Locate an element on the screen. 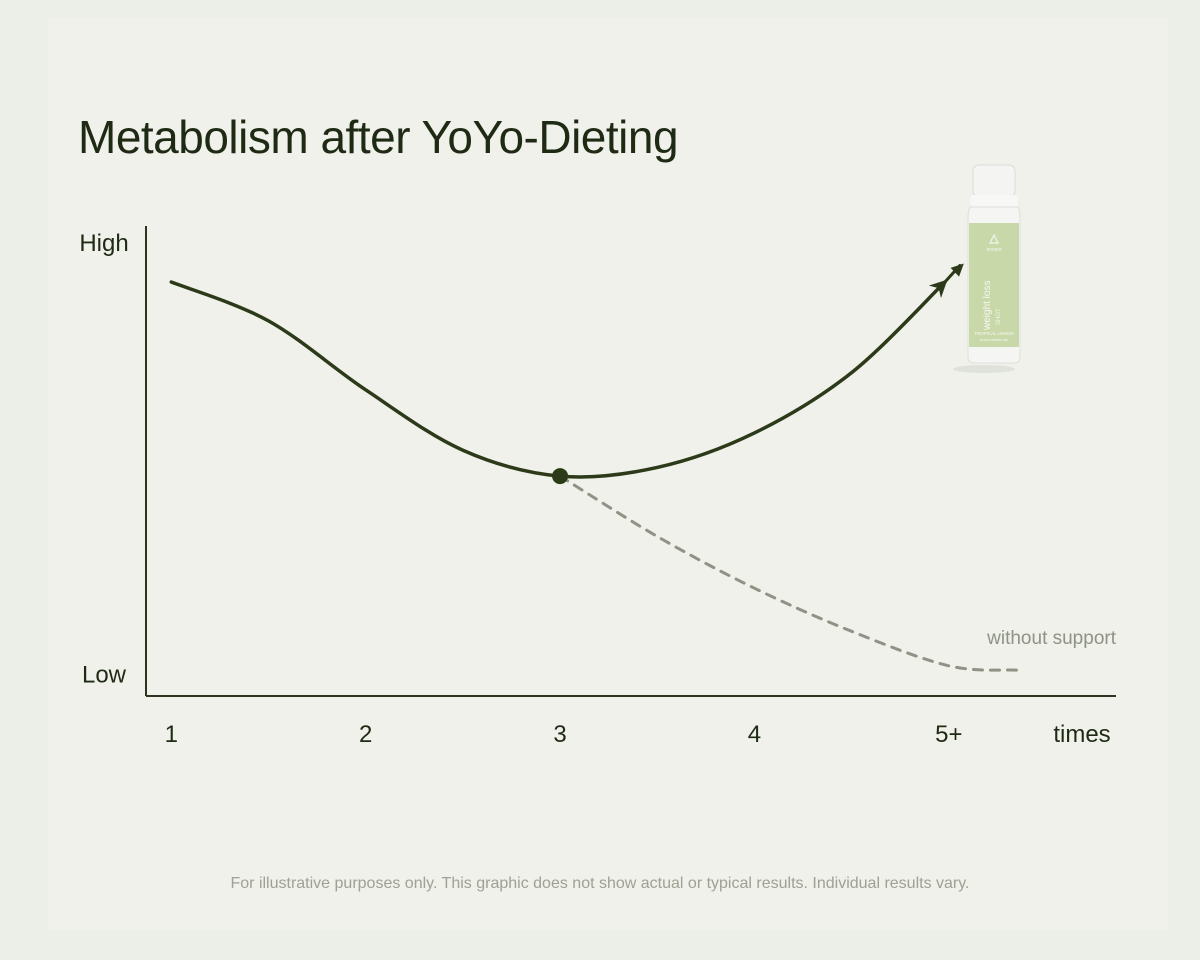 Image resolution: width=1200 pixels, height=960 pixels. x-tick-labels: 1 2 3 4 5+ is located at coordinates (564, 734).